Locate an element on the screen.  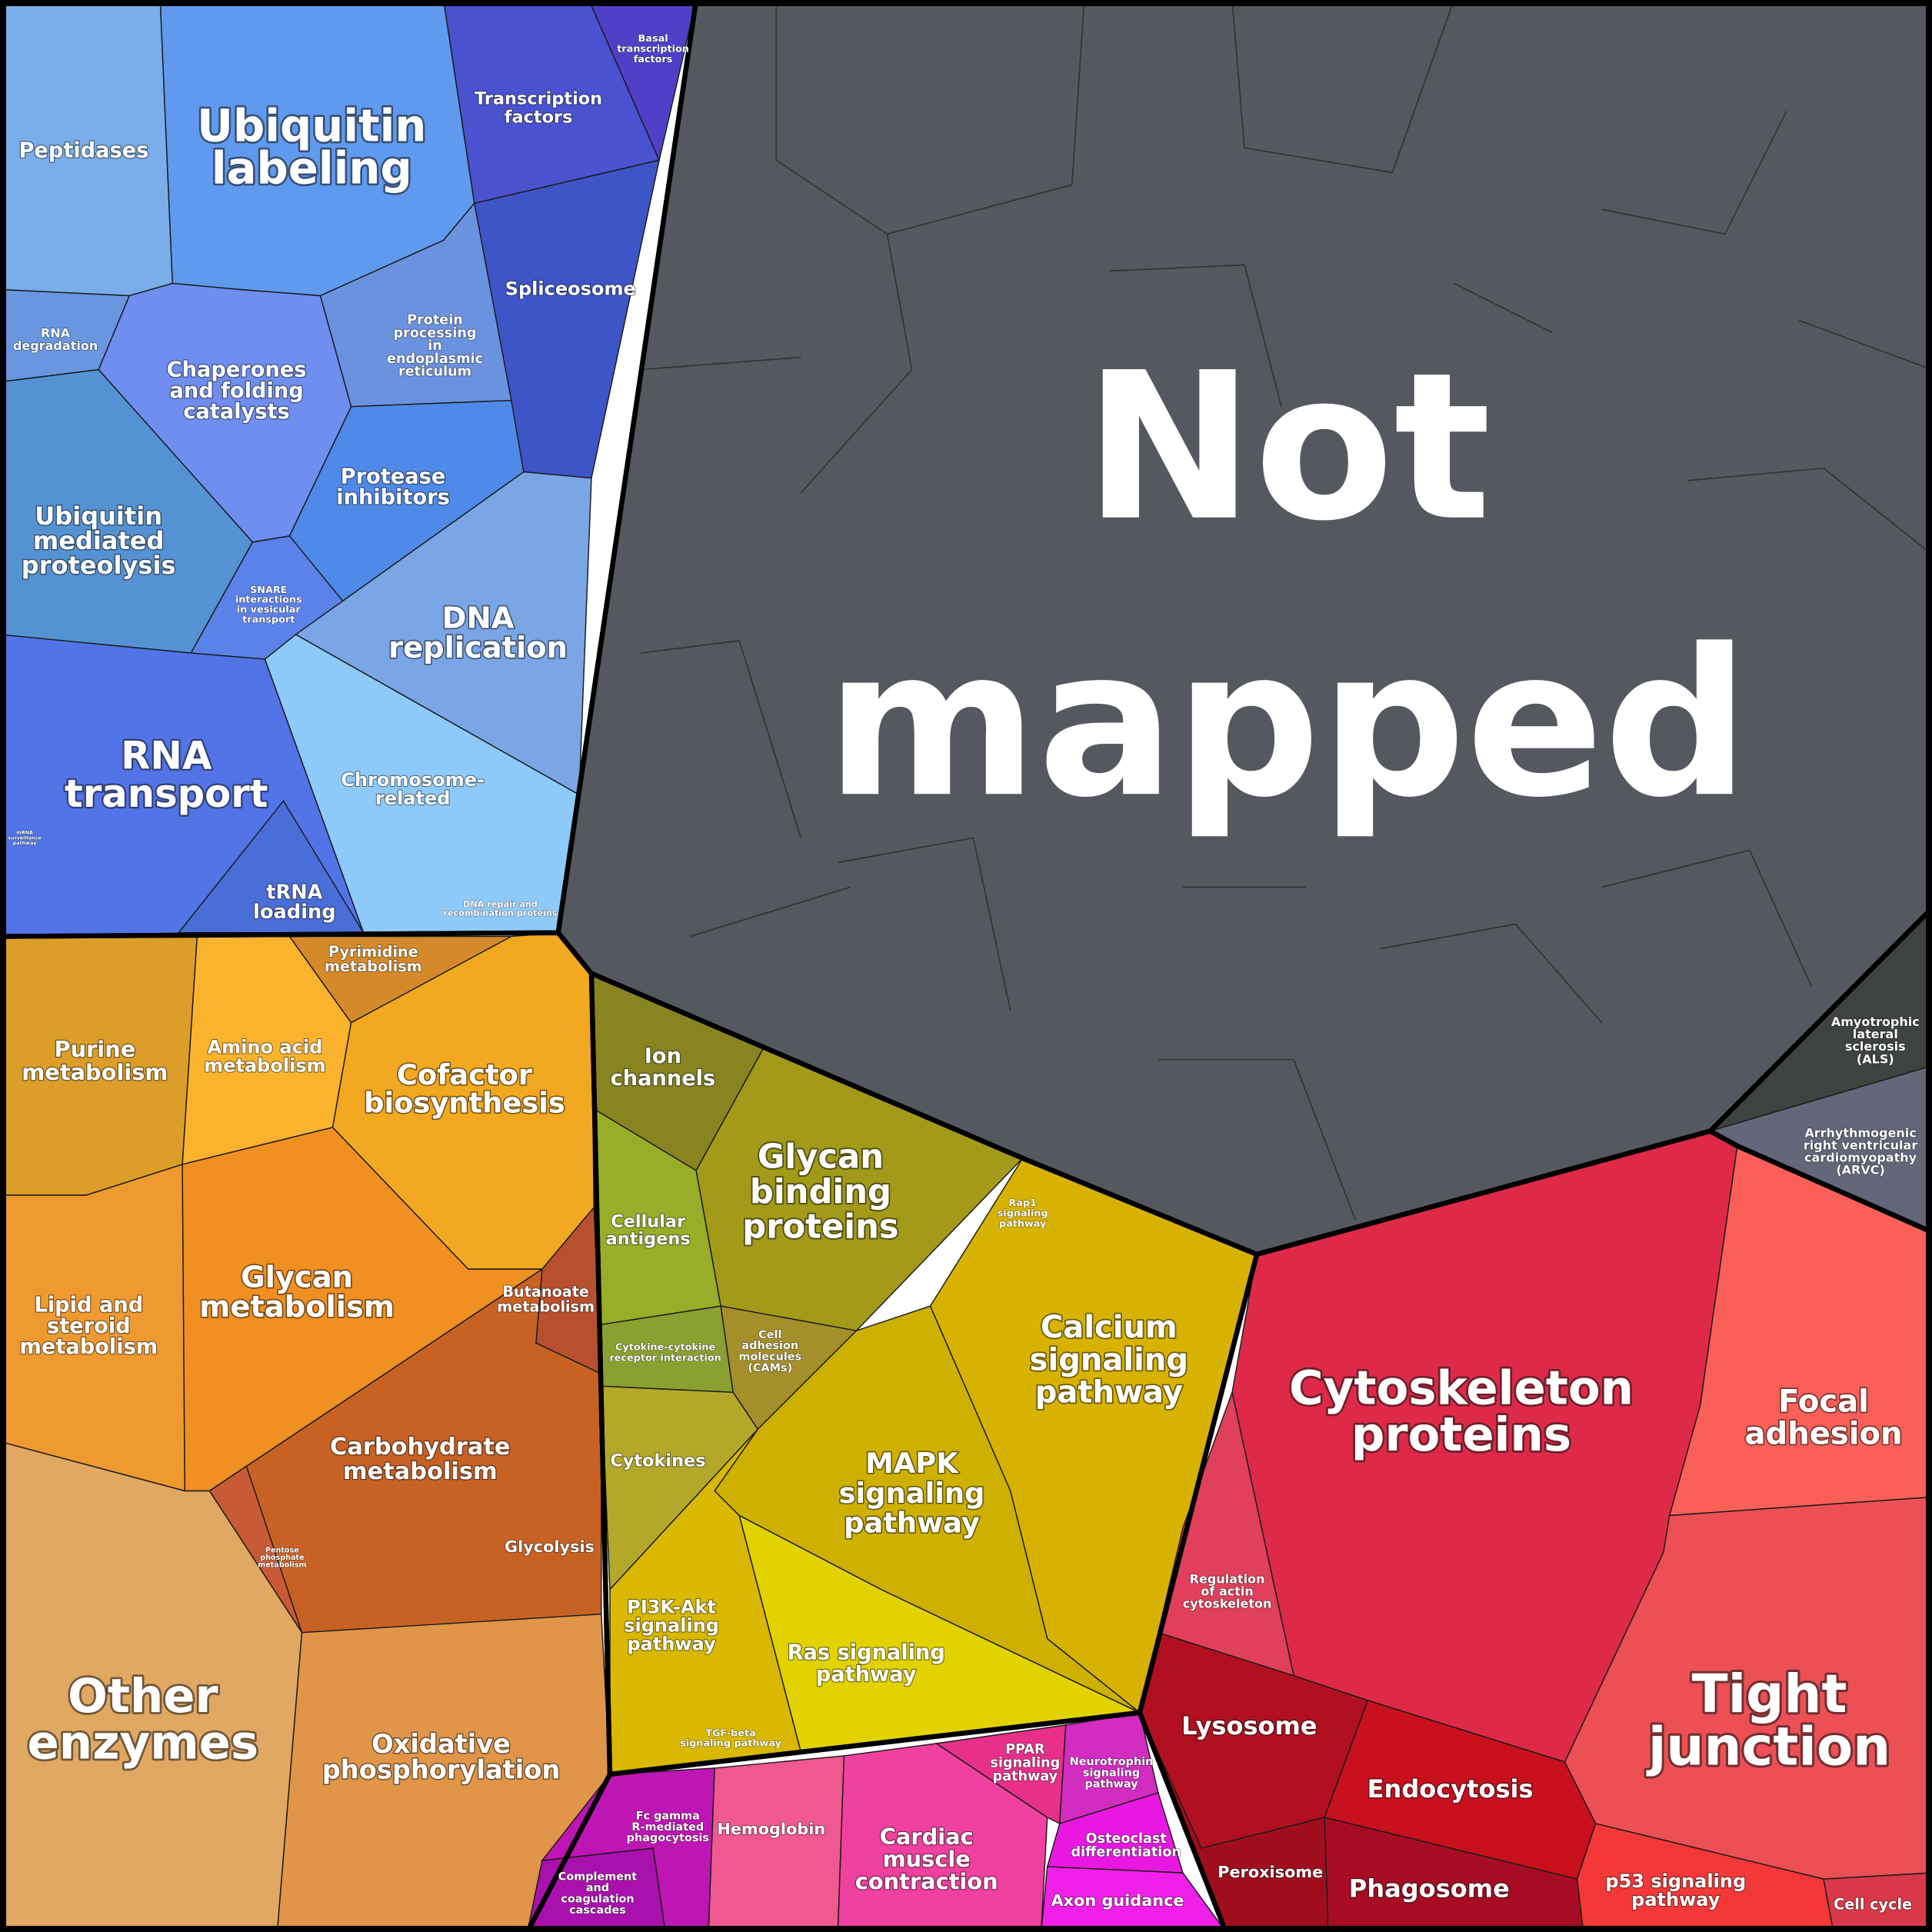
label-line: Peroxisome is located at coordinates (1270, 1872).